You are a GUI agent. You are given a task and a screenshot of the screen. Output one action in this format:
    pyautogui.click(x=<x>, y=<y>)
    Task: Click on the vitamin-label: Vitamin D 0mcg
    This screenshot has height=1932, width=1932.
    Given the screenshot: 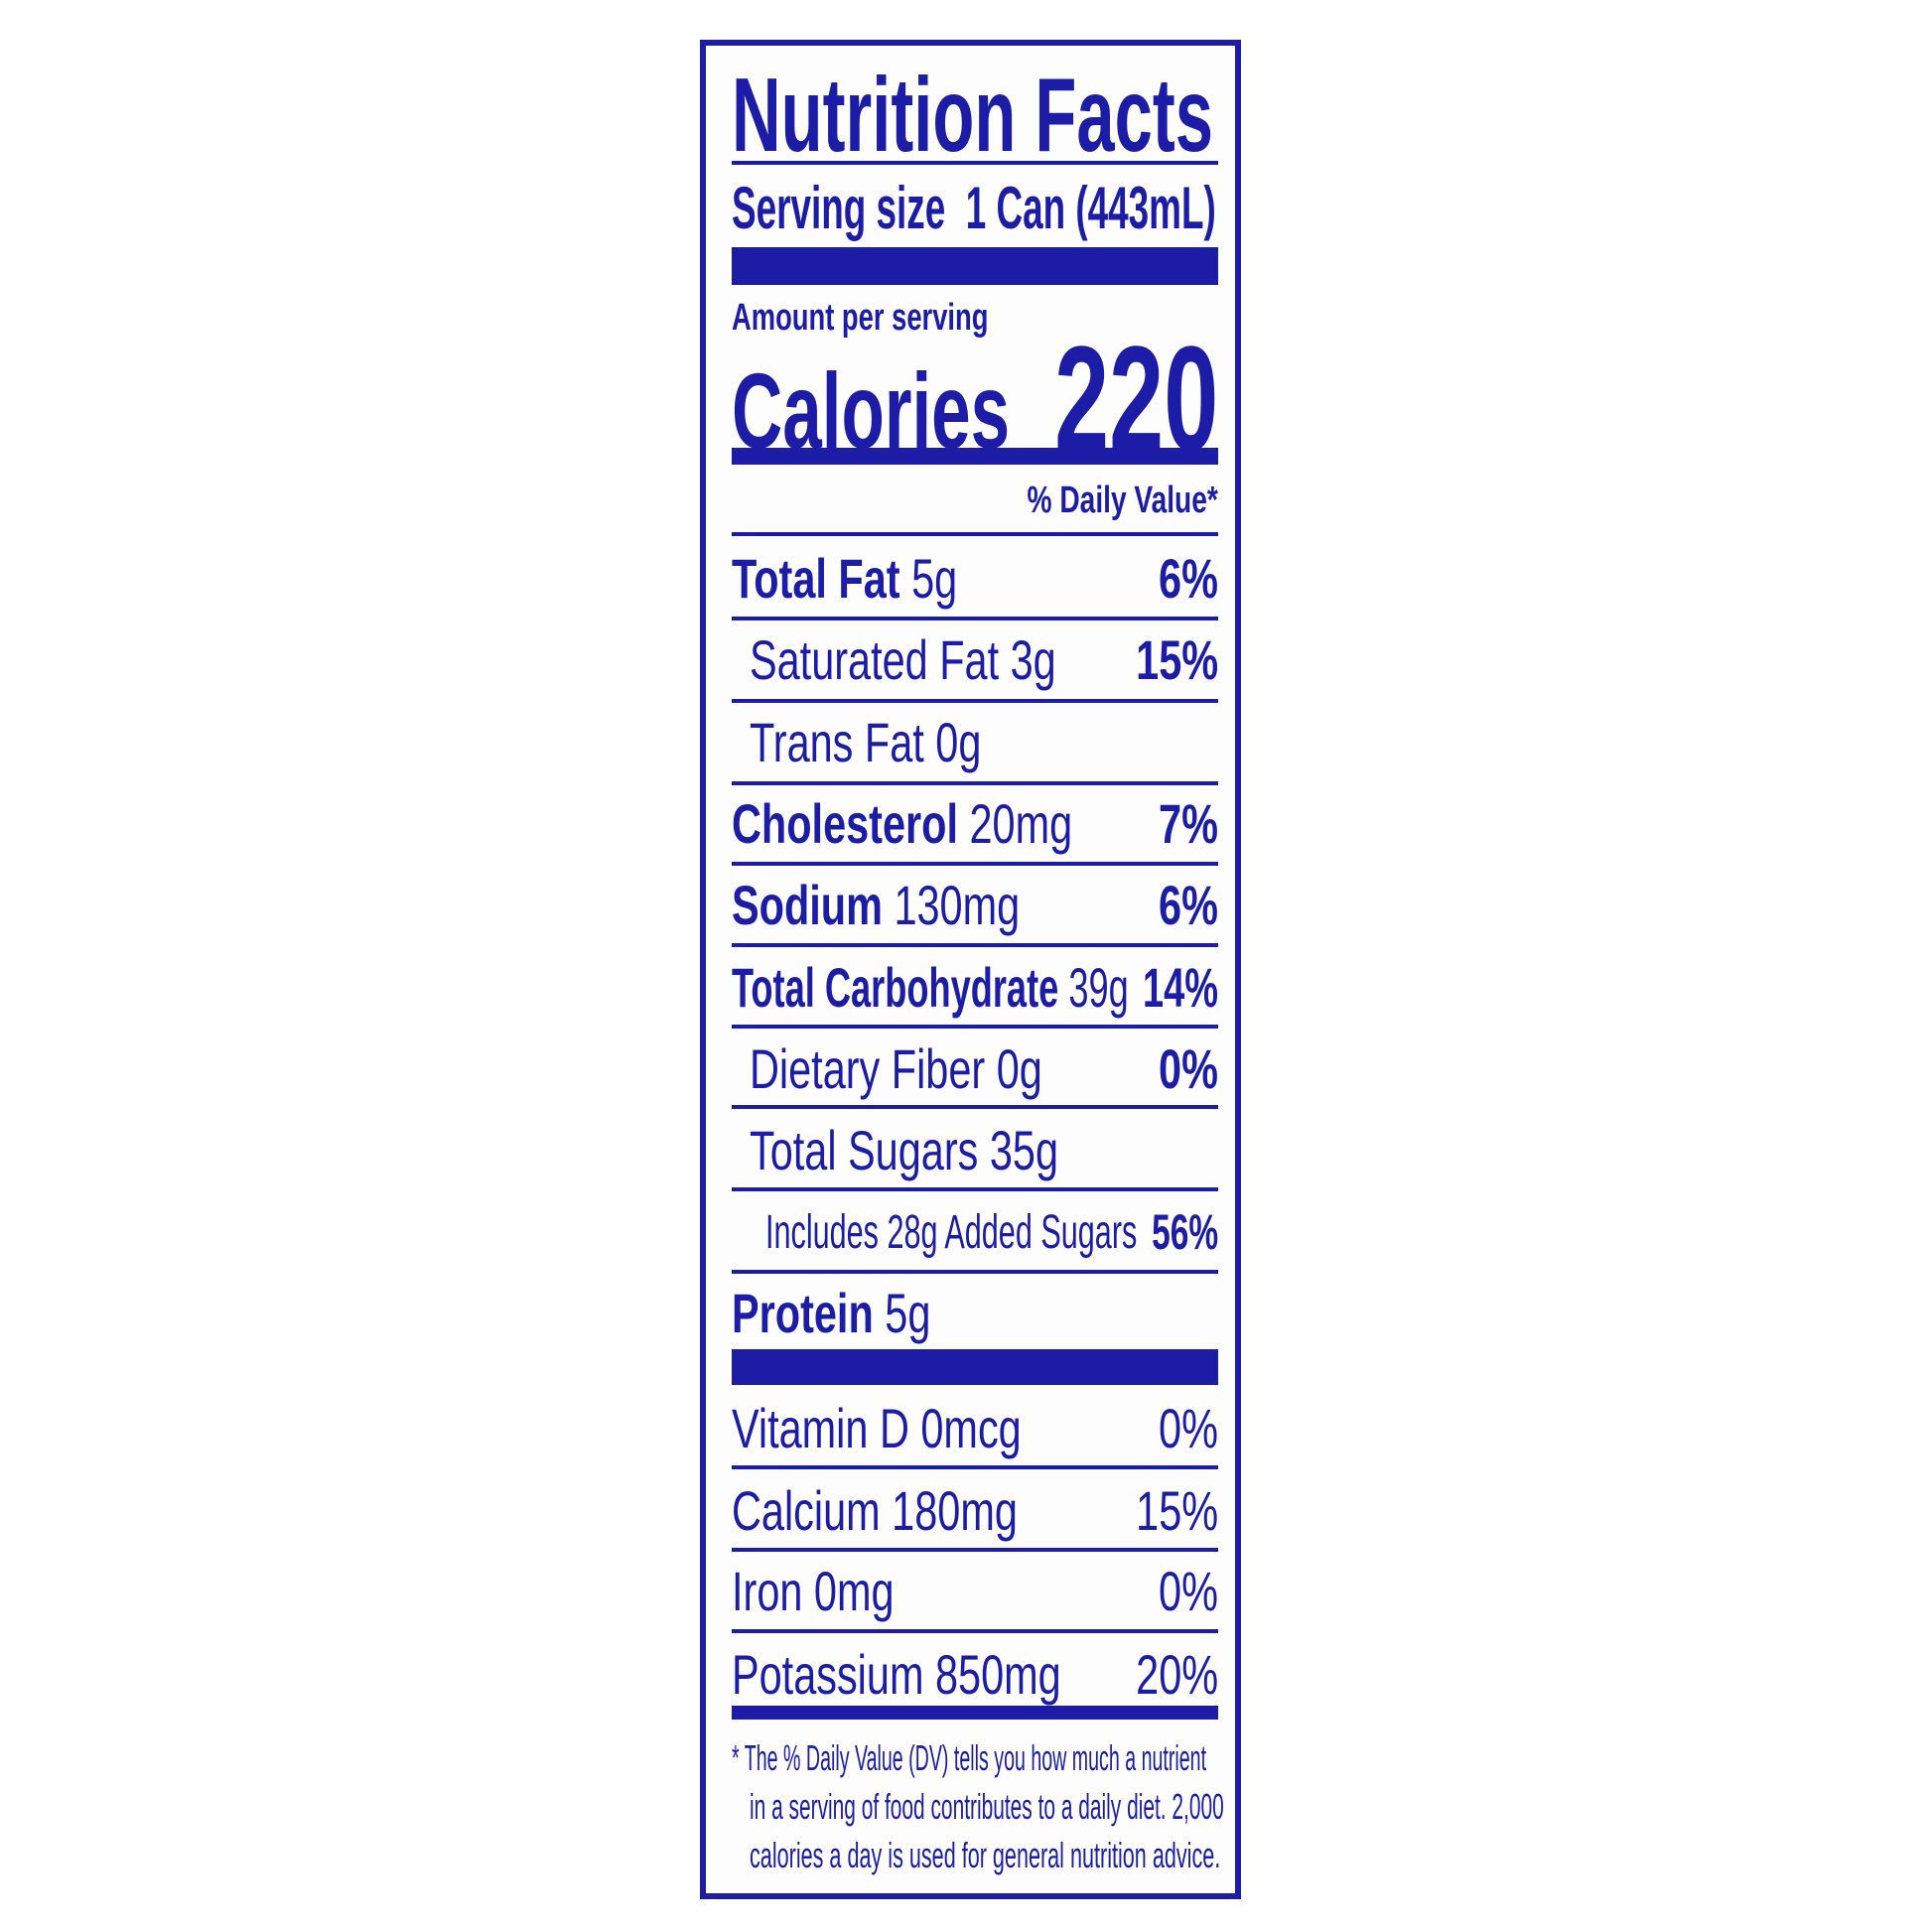 What is the action you would take?
    pyautogui.click(x=877, y=1427)
    